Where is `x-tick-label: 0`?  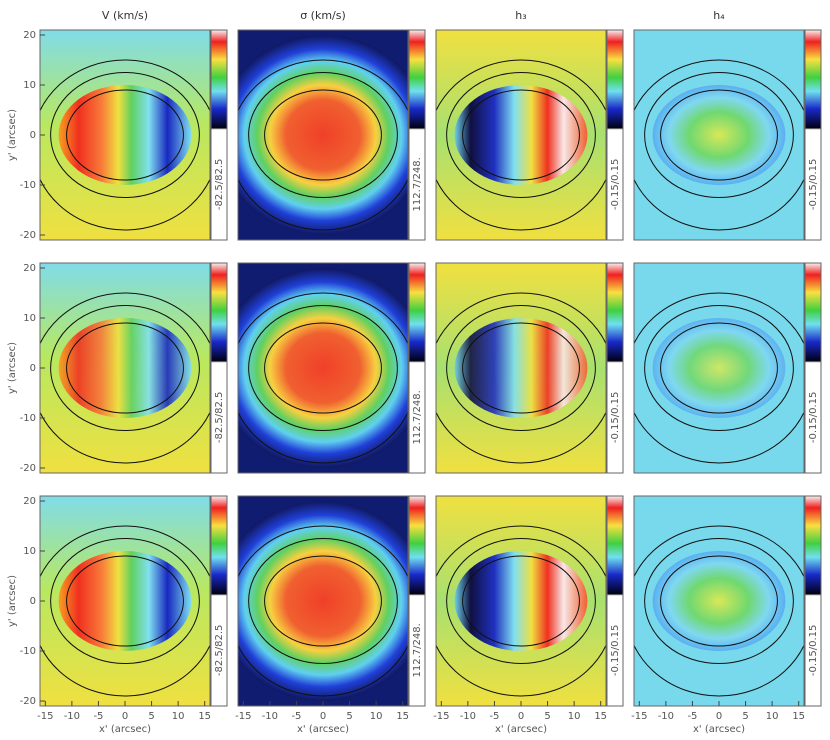
x-tick-label: 0 is located at coordinates (125, 716).